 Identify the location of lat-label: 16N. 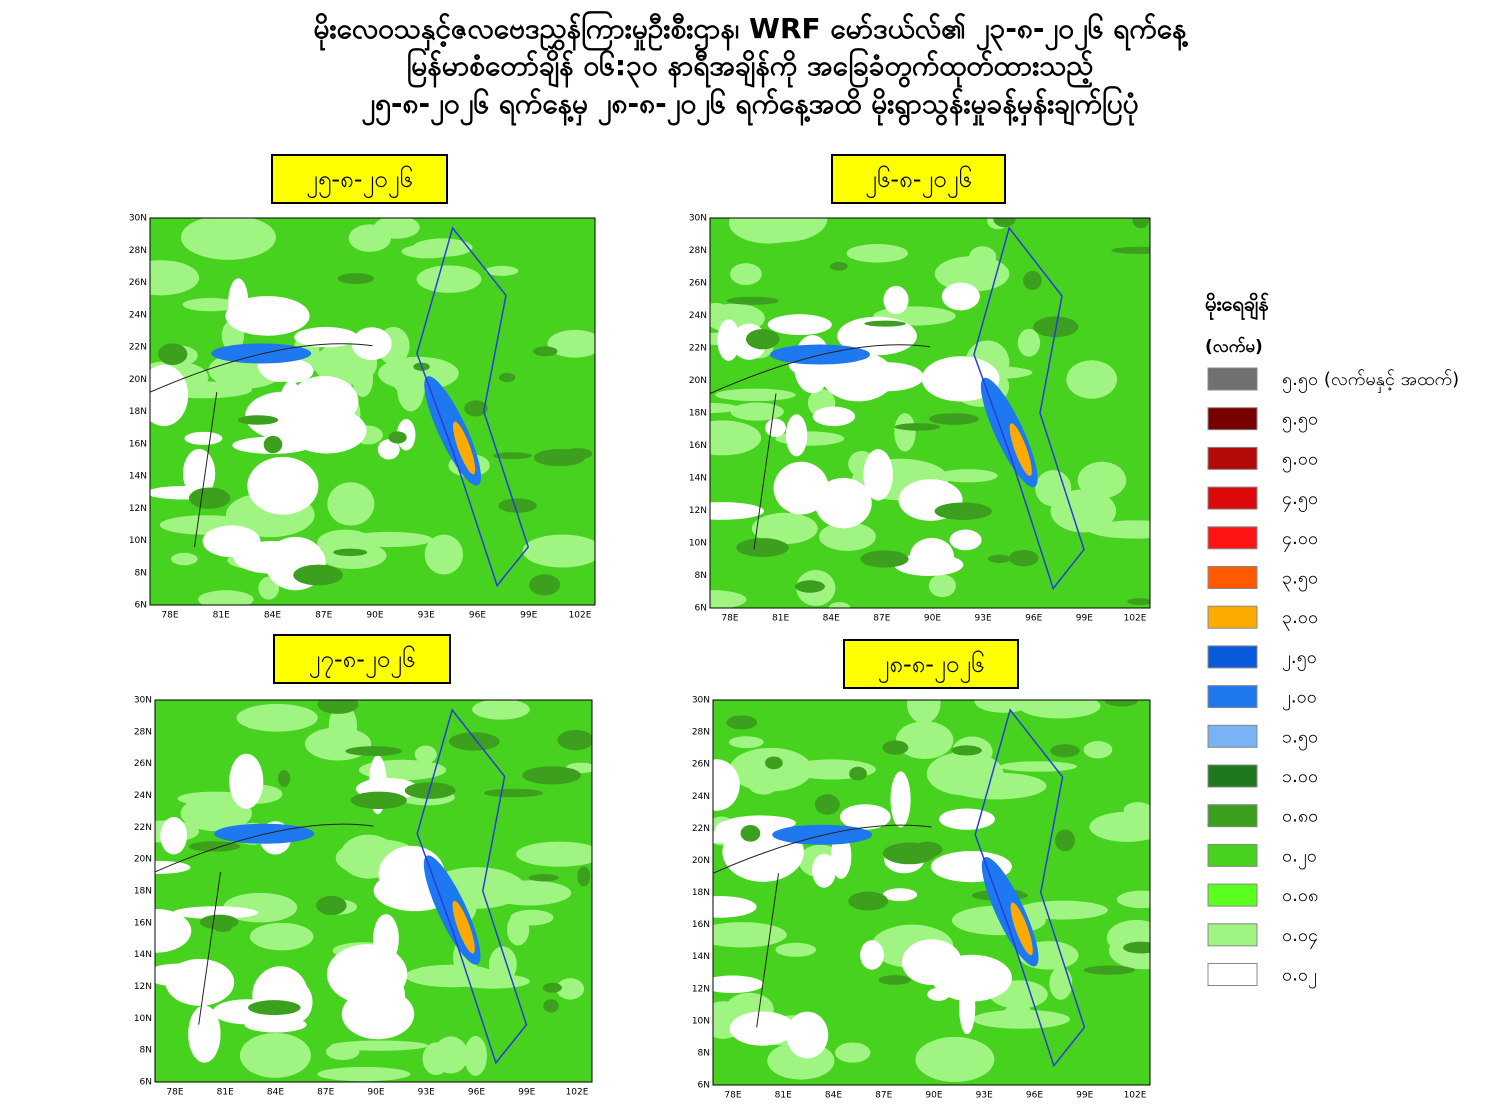
(143, 923).